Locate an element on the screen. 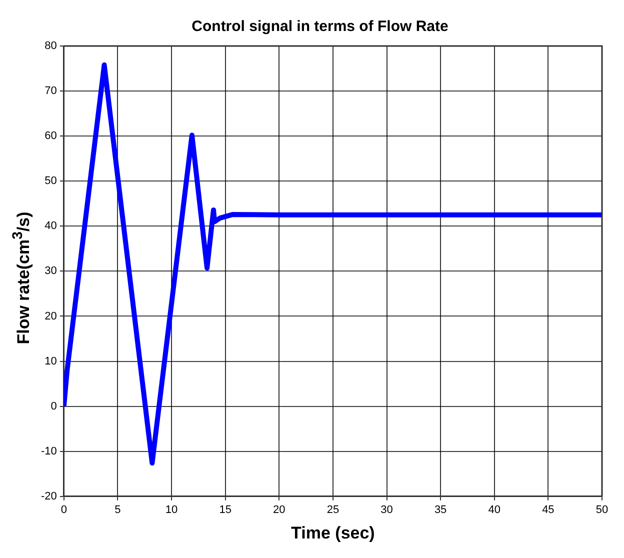 This screenshot has width=624, height=558. x-tick-label: 10 is located at coordinates (171, 510).